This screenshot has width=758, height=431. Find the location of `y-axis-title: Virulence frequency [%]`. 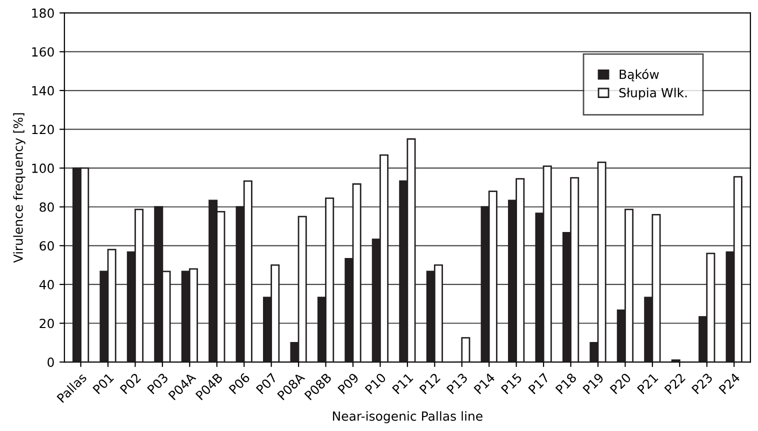

y-axis-title: Virulence frequency [%] is located at coordinates (19, 188).